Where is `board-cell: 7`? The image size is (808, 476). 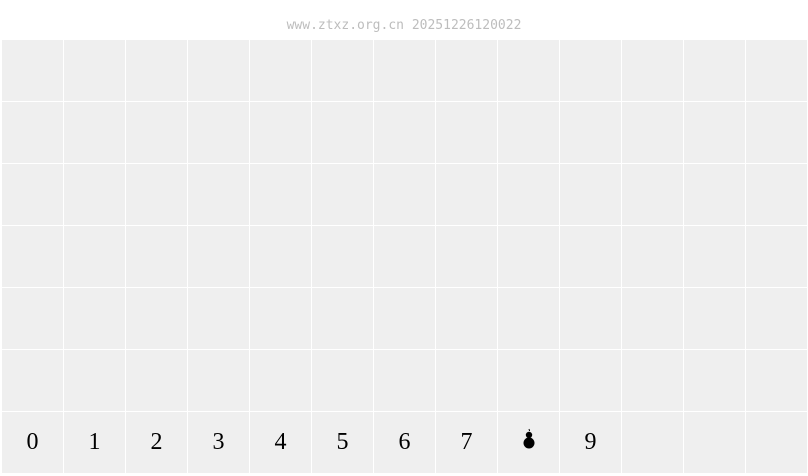 board-cell: 7 is located at coordinates (466, 442).